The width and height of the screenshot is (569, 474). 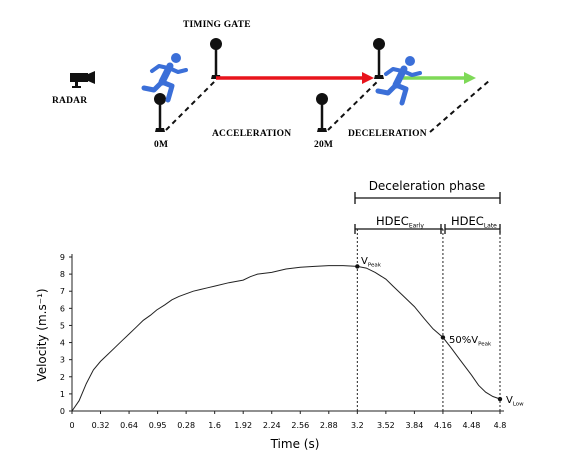 What do you see at coordinates (353, 105) in the screenshot?
I see `twenty-m-line` at bounding box center [353, 105].